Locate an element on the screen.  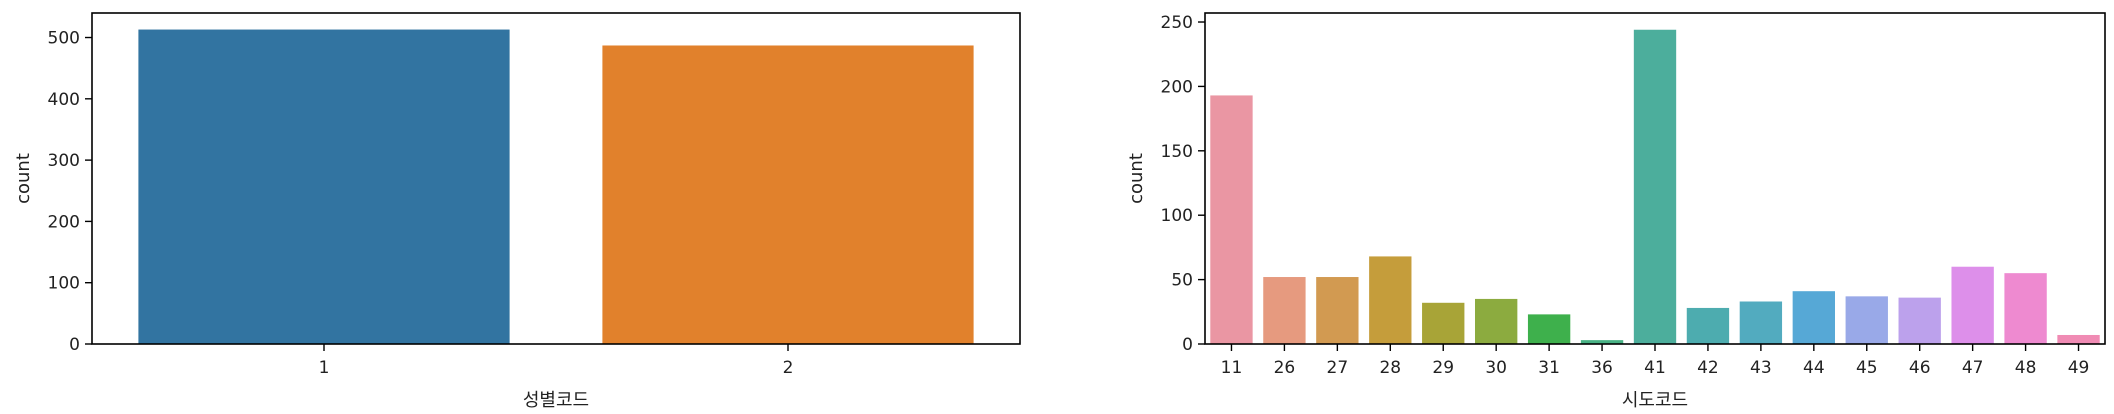
x-tick-label: 11 is located at coordinates (1232, 368).